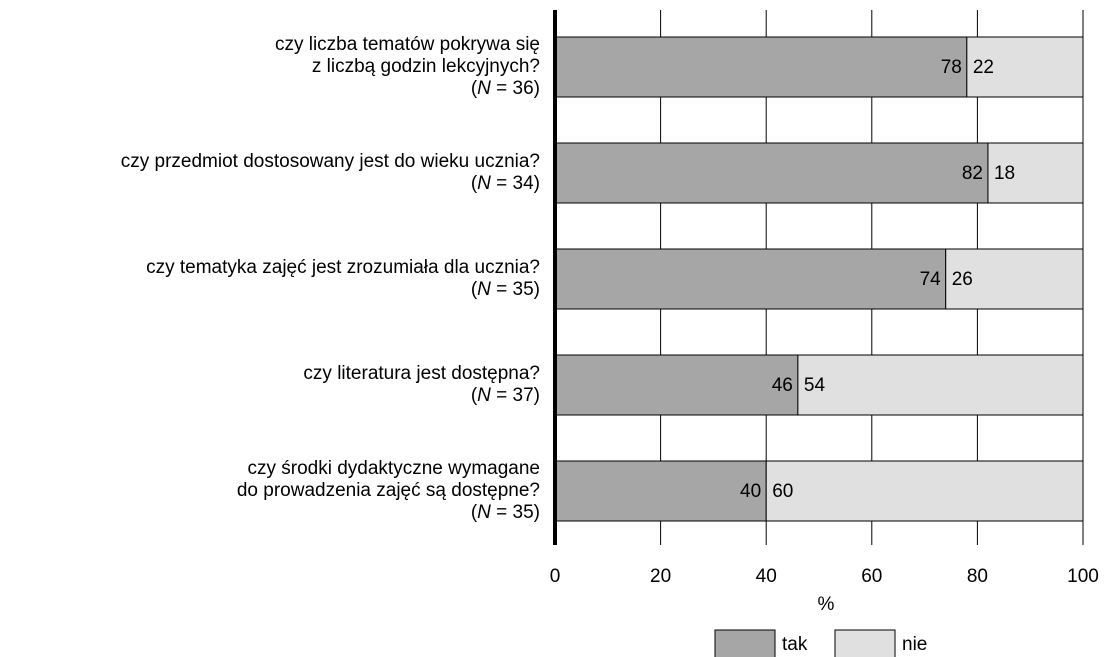 This screenshot has width=1106, height=657. I want to click on value-label: 40, so click(750, 491).